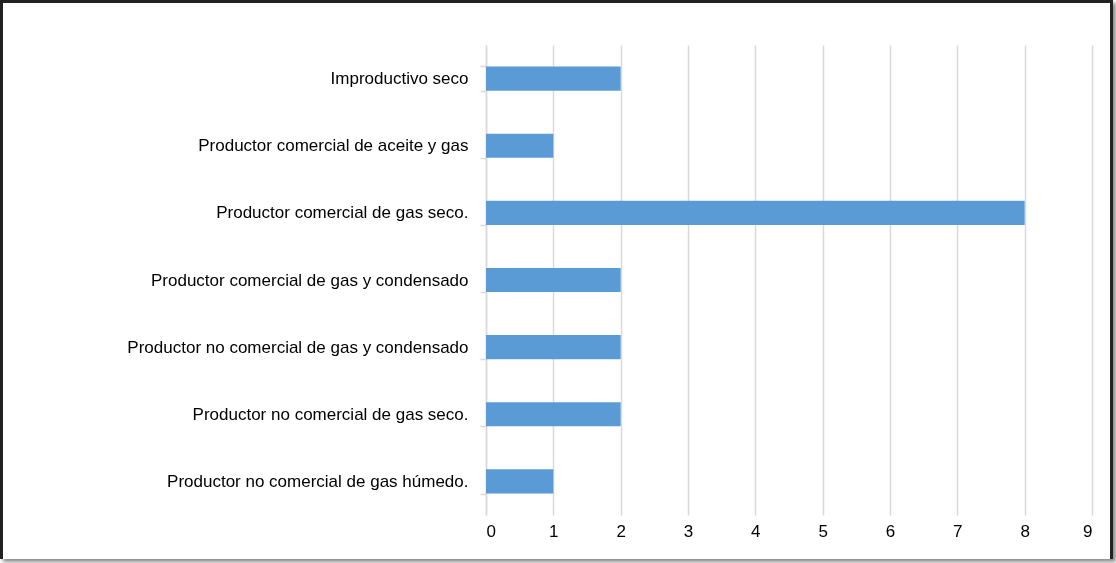  What do you see at coordinates (554, 531) in the screenshot?
I see `x-tick-label: 1` at bounding box center [554, 531].